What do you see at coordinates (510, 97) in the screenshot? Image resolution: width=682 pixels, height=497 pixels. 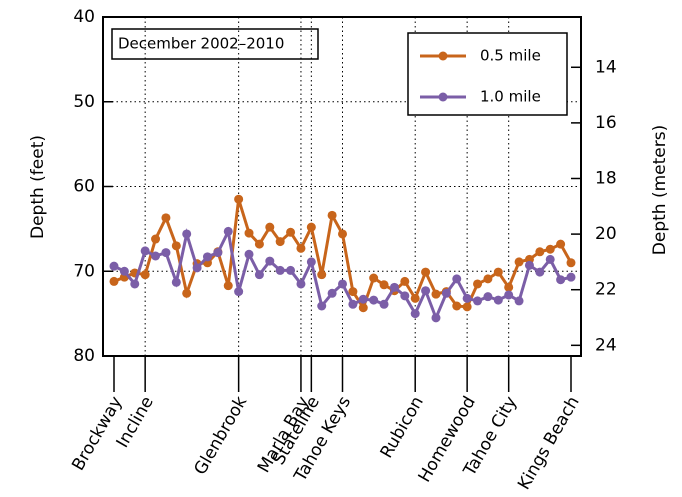 I see `legend-label: 1.0 mile` at bounding box center [510, 97].